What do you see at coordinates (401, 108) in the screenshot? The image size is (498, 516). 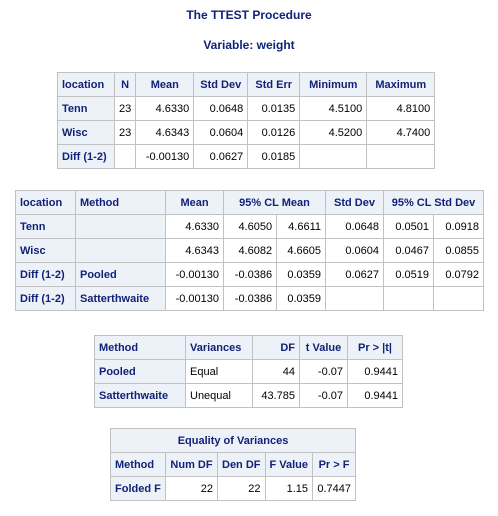 I see `cell: 4.8100` at bounding box center [401, 108].